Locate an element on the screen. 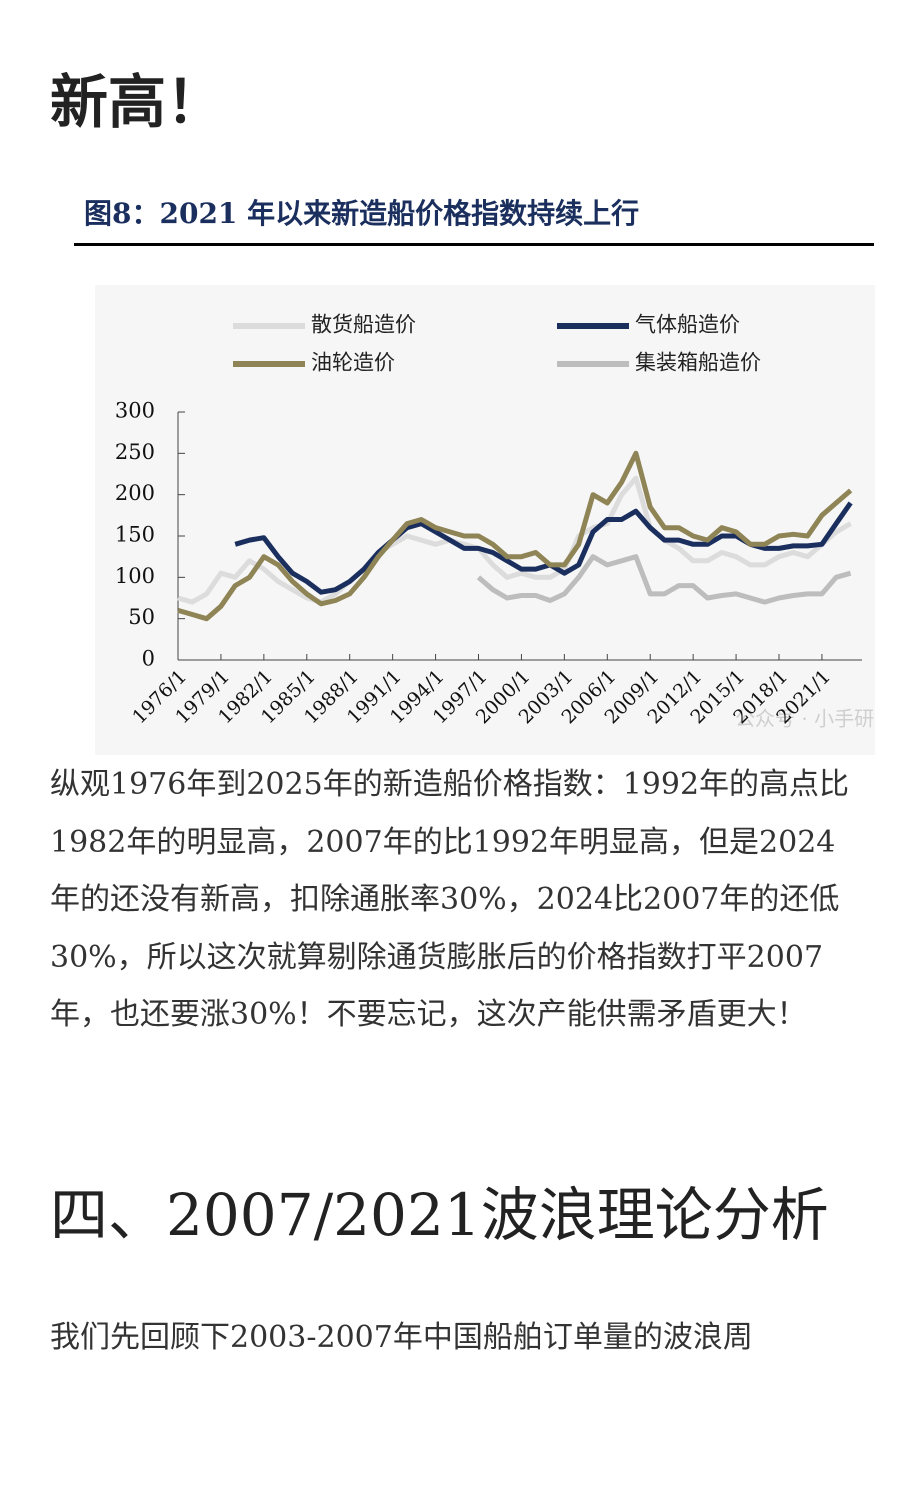  y-tick-label: 250 is located at coordinates (135, 452).